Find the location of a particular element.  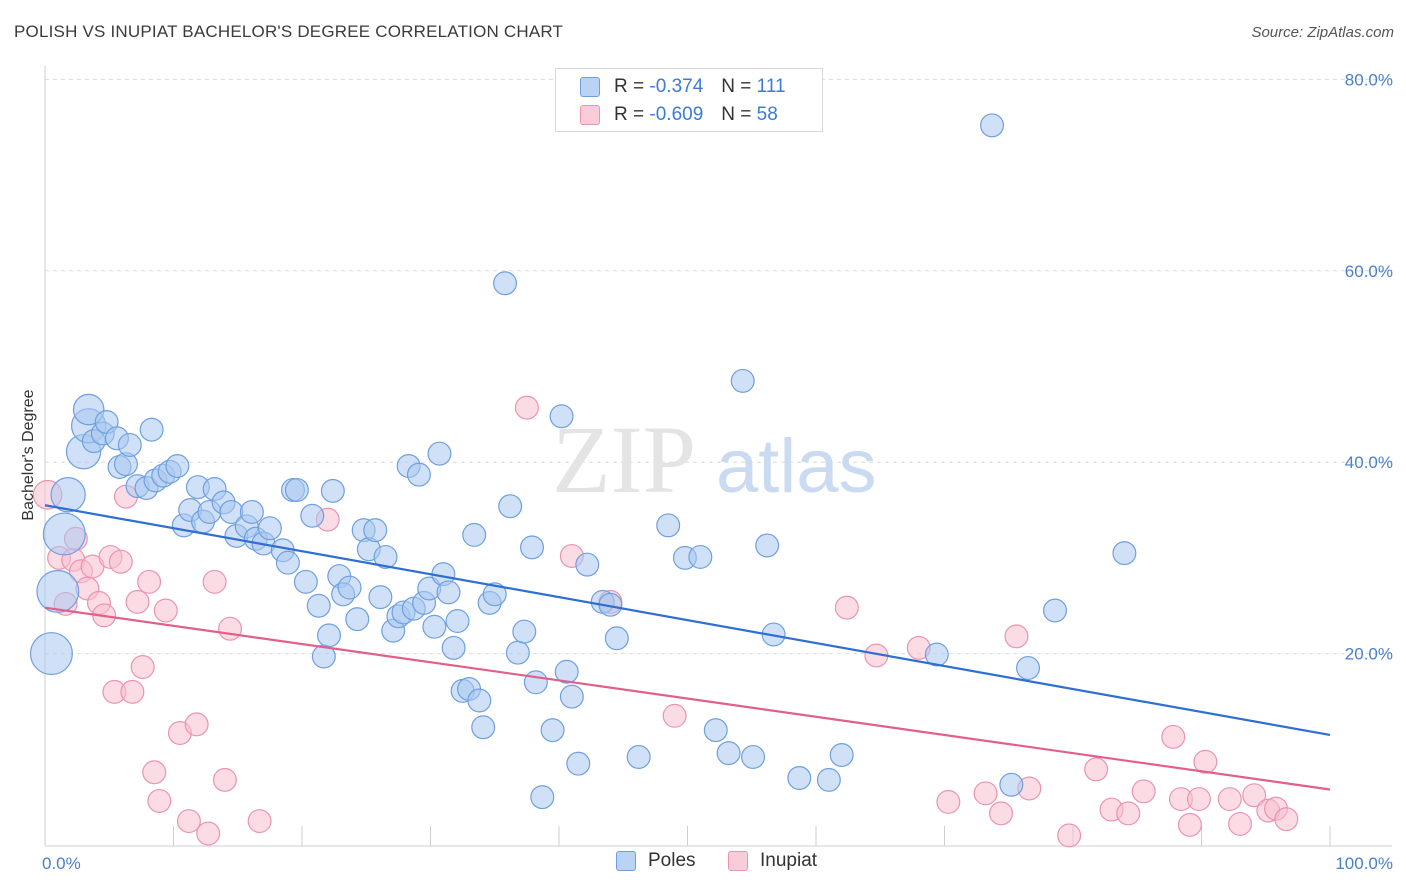

legend-row-inupiat: R = -0.609 N = 58 is located at coordinates (667, 115).